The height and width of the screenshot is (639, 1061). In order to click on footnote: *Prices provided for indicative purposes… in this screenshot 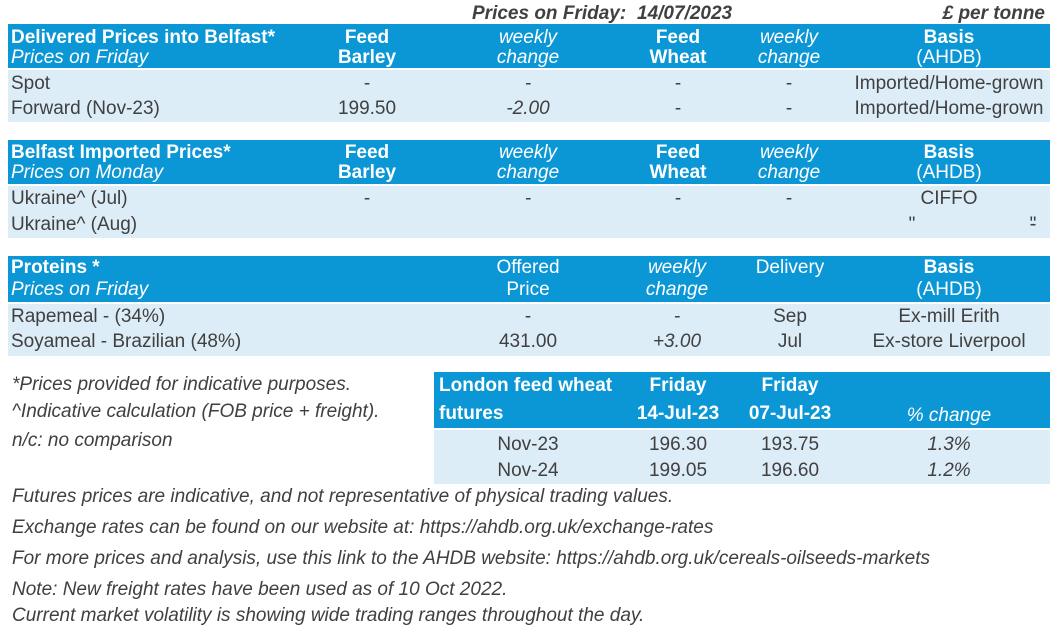, I will do `click(182, 384)`.